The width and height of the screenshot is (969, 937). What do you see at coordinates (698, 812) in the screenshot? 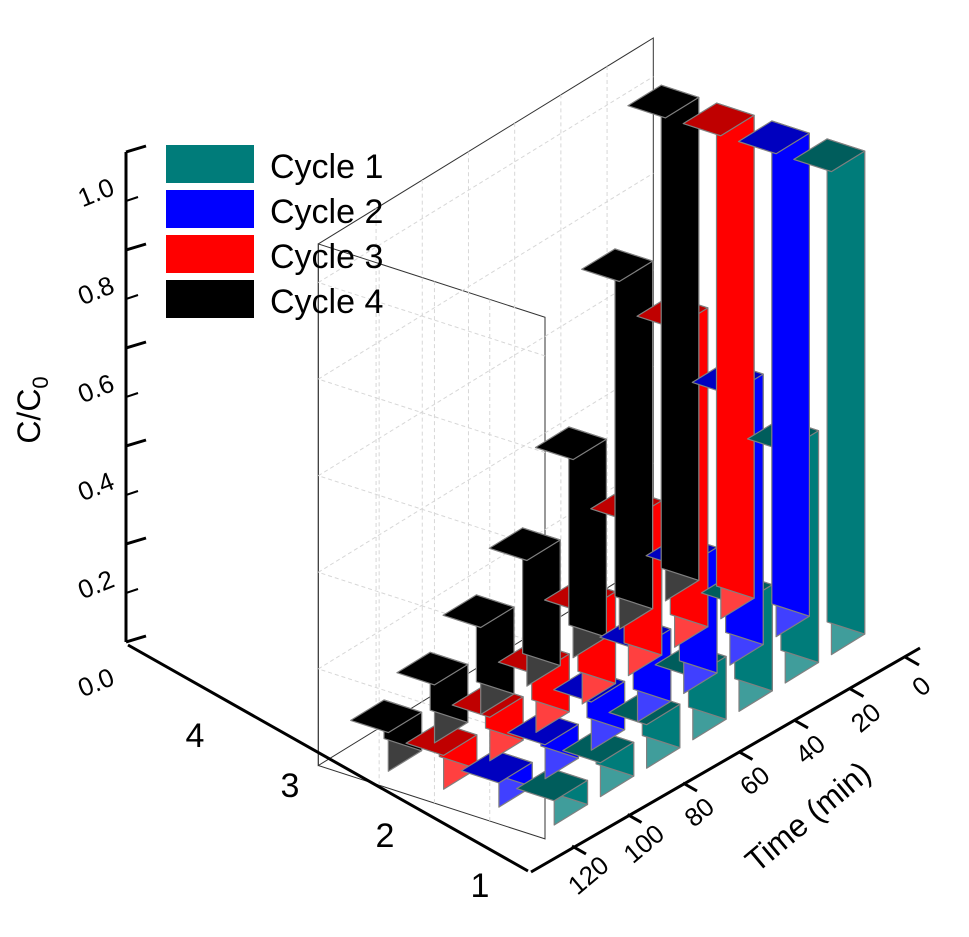
I see `time-tick-label: 80` at bounding box center [698, 812].